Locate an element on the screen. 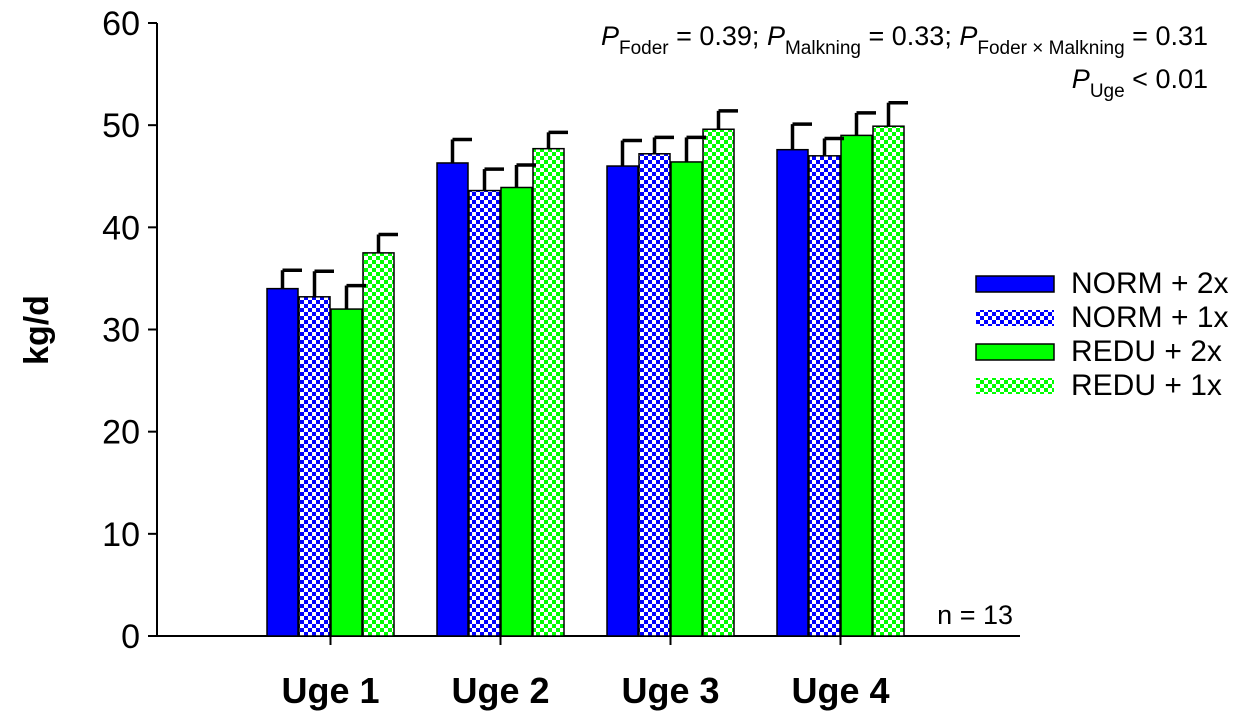 The image size is (1250, 716). legend-label: NORM + 1x is located at coordinates (1150, 317).